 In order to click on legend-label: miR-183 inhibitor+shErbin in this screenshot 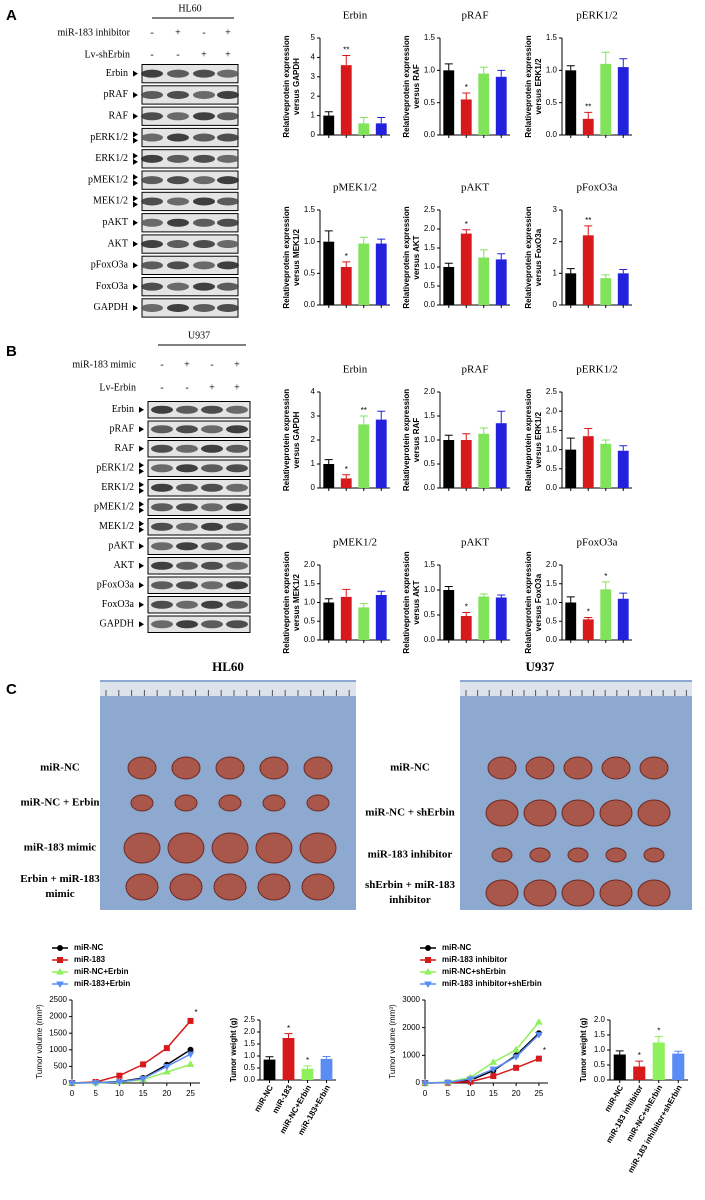, I will do `click(492, 983)`.